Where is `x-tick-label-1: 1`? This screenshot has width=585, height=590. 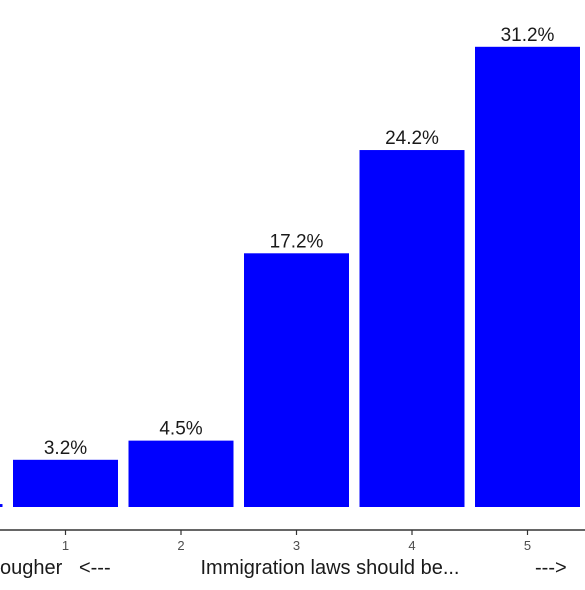 x-tick-label-1: 1 is located at coordinates (65, 545).